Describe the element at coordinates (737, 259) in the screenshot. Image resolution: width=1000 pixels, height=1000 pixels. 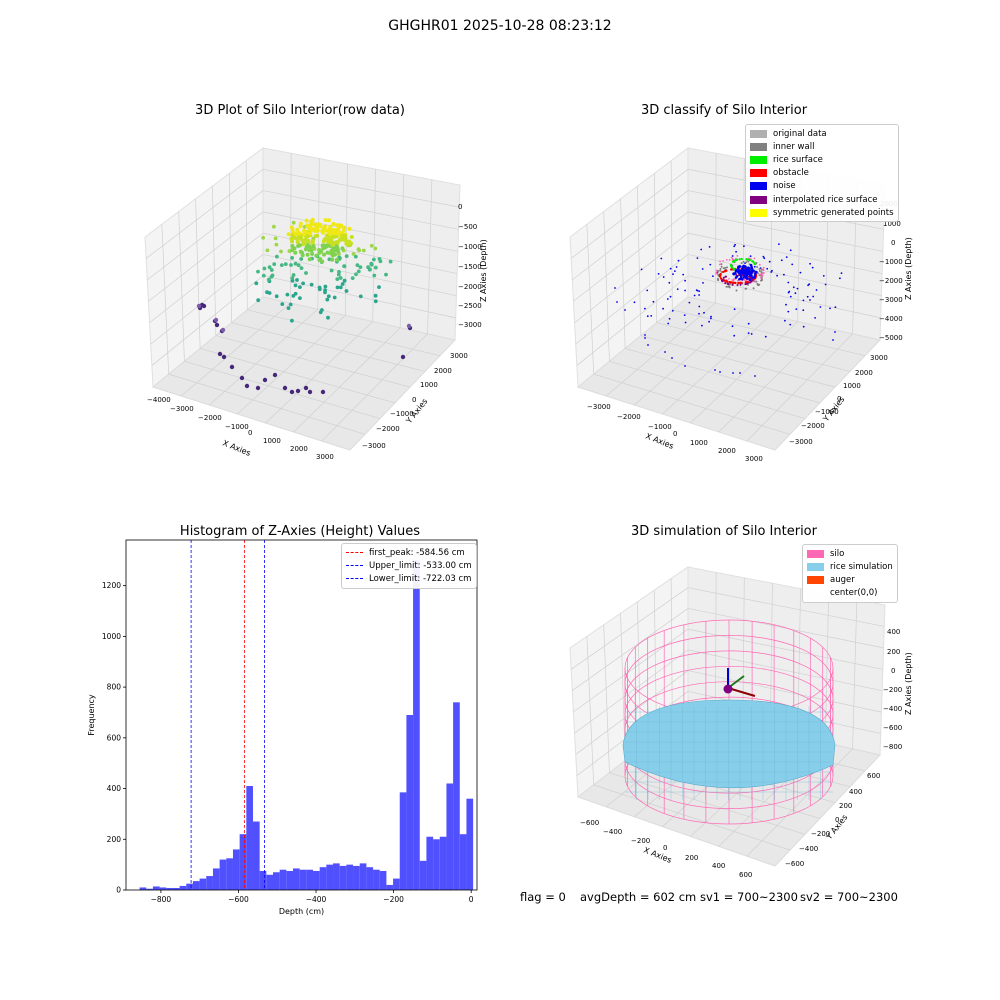
I see `rice-point` at that location.